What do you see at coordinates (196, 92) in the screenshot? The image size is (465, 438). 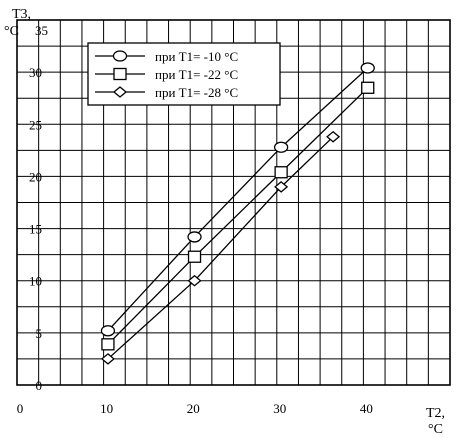 I see `legend-label: при T1= -28 °C` at bounding box center [196, 92].